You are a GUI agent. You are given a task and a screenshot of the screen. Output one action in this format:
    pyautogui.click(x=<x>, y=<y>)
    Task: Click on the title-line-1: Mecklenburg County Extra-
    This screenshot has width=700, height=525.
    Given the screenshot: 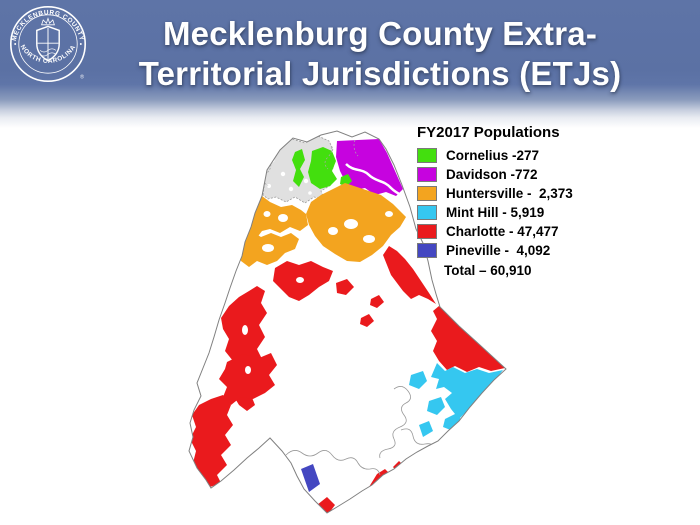 What is the action you would take?
    pyautogui.click(x=380, y=33)
    